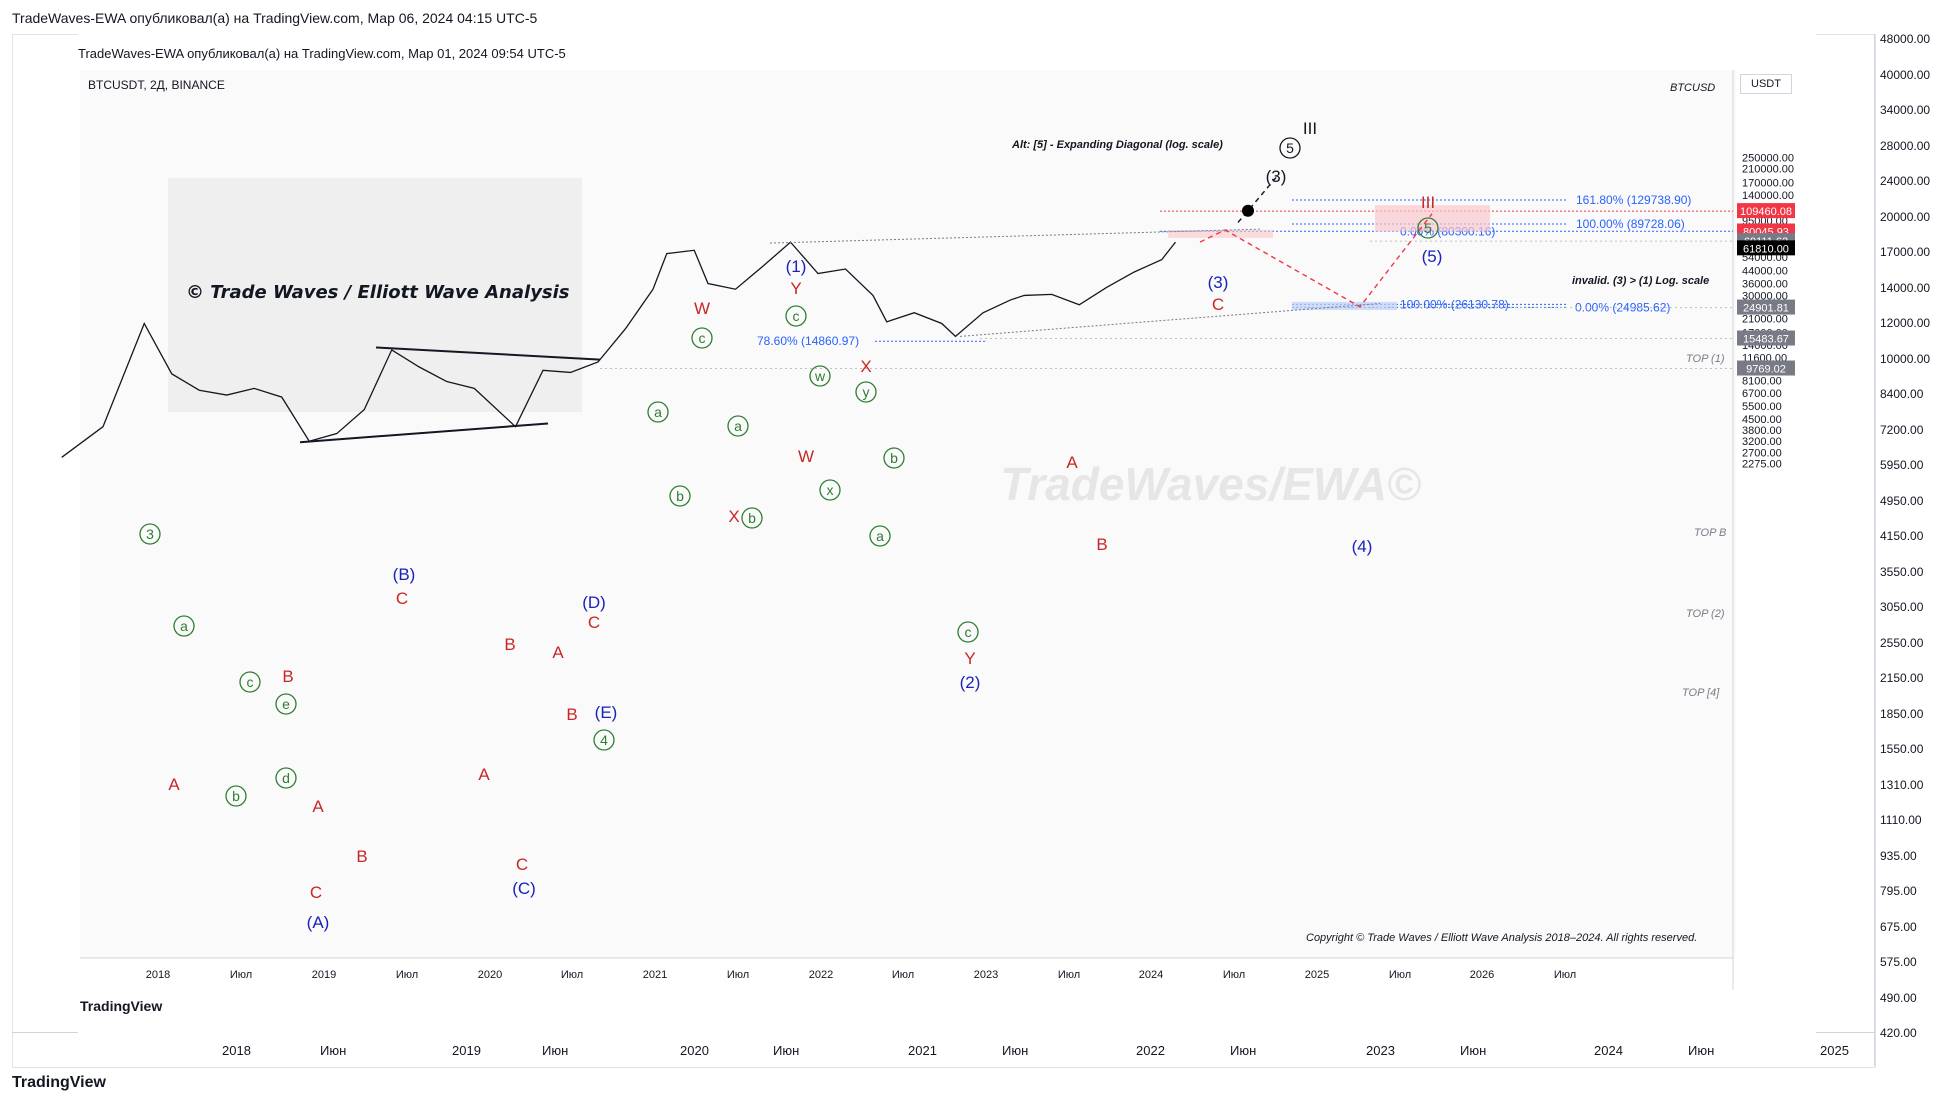 The image size is (1946, 1104). What do you see at coordinates (1218, 282) in the screenshot?
I see `primary-wave-label: (3)` at bounding box center [1218, 282].